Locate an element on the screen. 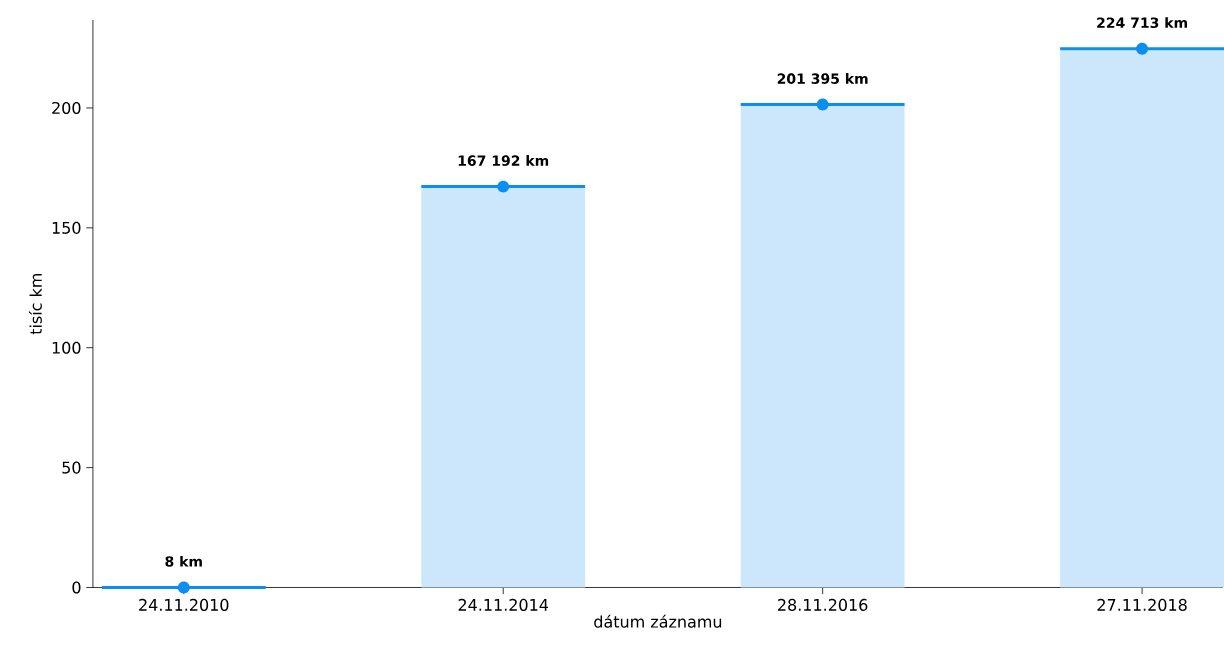 This screenshot has width=1224, height=647. x-tick-label: 24.11.2014 is located at coordinates (503, 604).